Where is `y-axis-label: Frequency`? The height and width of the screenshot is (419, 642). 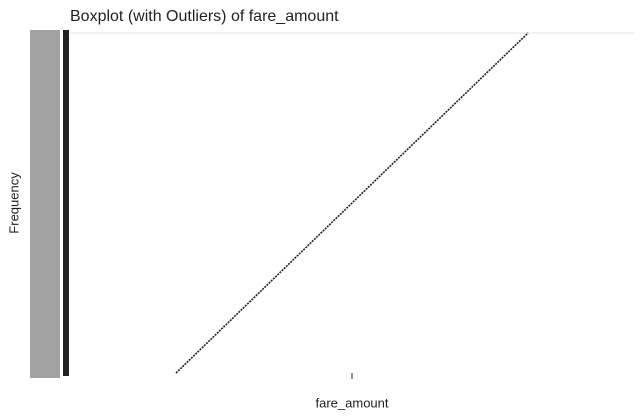 y-axis-label: Frequency is located at coordinates (13, 203).